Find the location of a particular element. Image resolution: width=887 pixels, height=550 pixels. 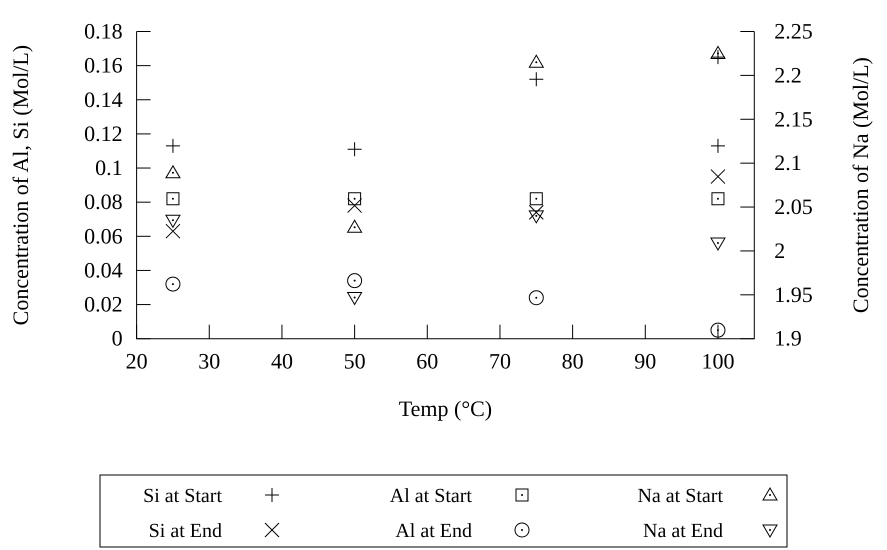

y2-tick-label: 2 is located at coordinates (780, 250).